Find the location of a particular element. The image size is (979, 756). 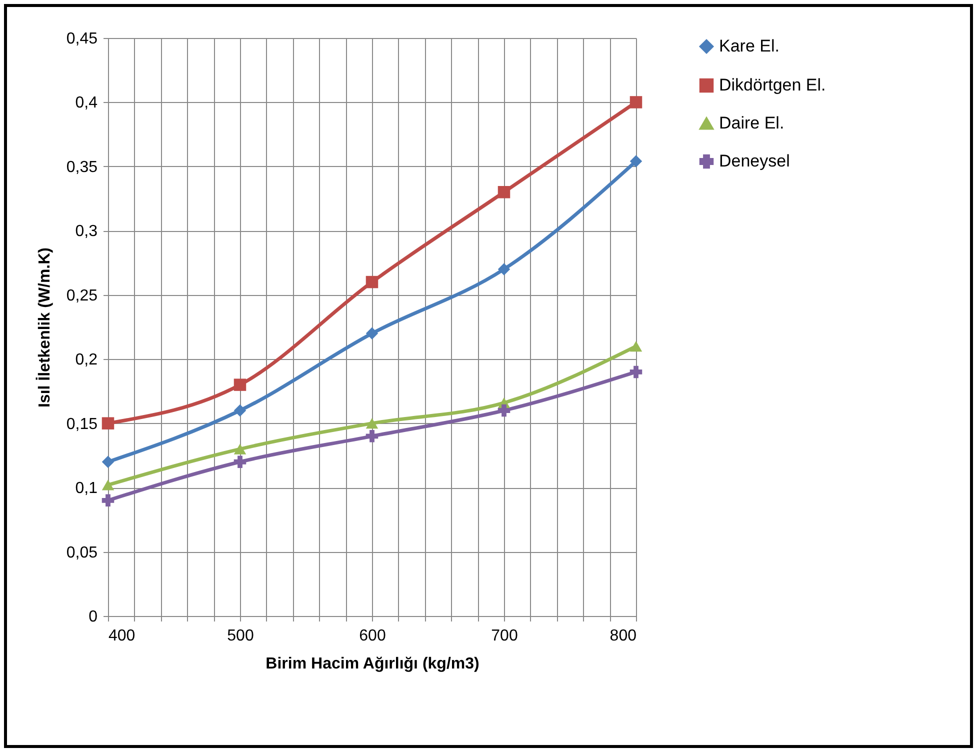

y-tick-label: 0,15 is located at coordinates (82, 424).